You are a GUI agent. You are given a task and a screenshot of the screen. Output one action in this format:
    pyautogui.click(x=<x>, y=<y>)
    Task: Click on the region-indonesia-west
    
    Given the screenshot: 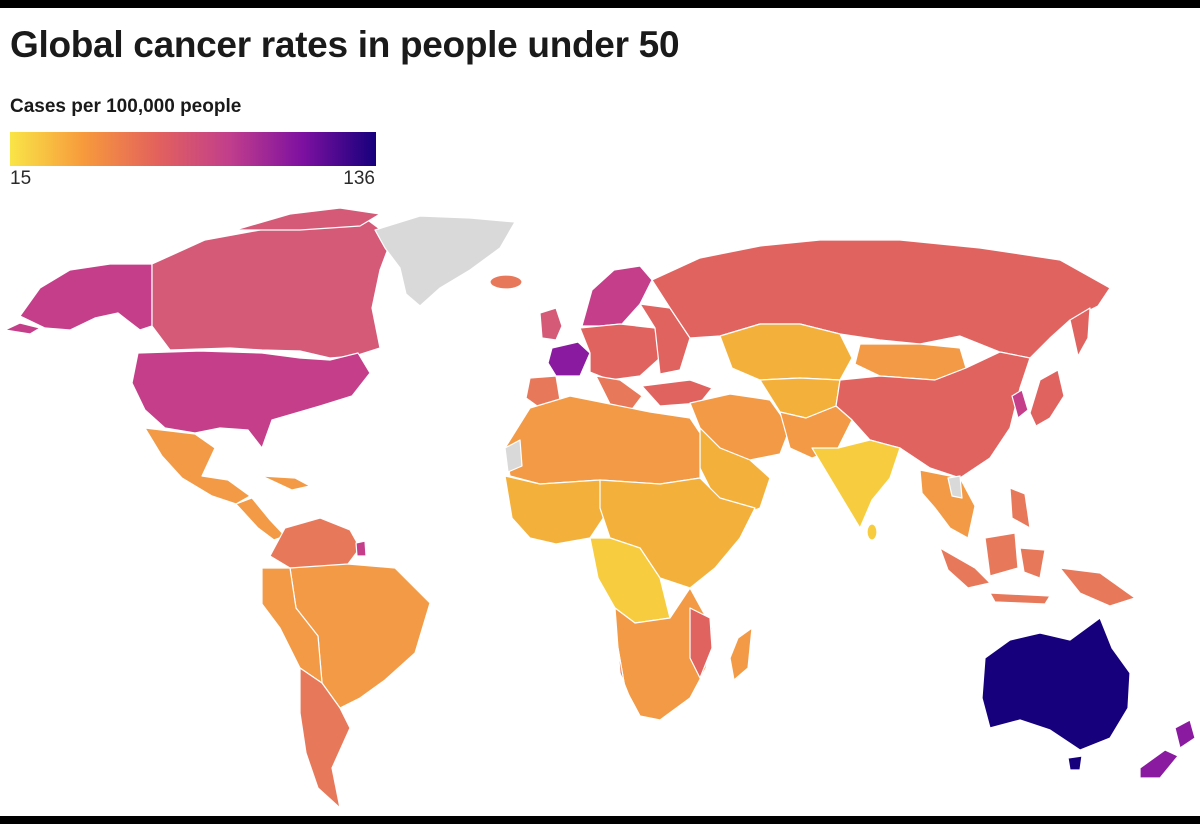 What is the action you would take?
    pyautogui.click(x=965, y=568)
    